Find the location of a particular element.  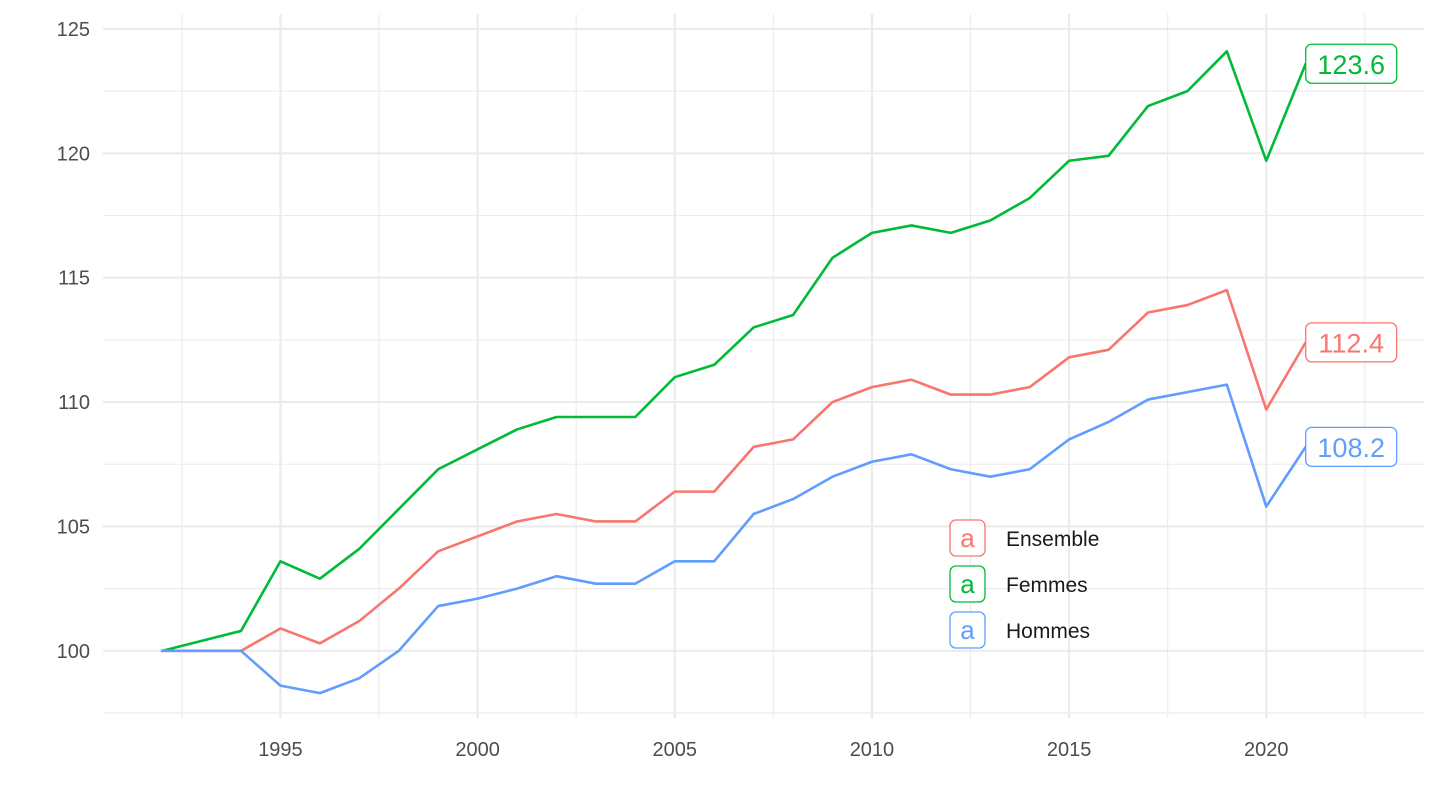

end-label-ensemble: 112.4 is located at coordinates (1351, 343).